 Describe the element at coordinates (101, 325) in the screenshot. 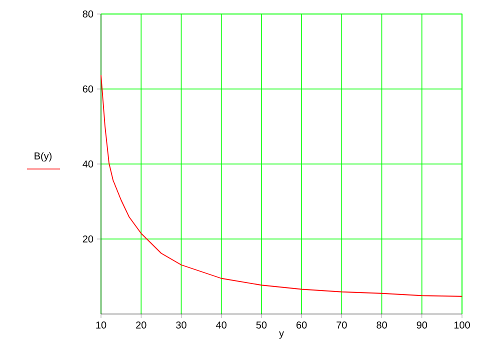

I see `x-tick-label: 10` at that location.